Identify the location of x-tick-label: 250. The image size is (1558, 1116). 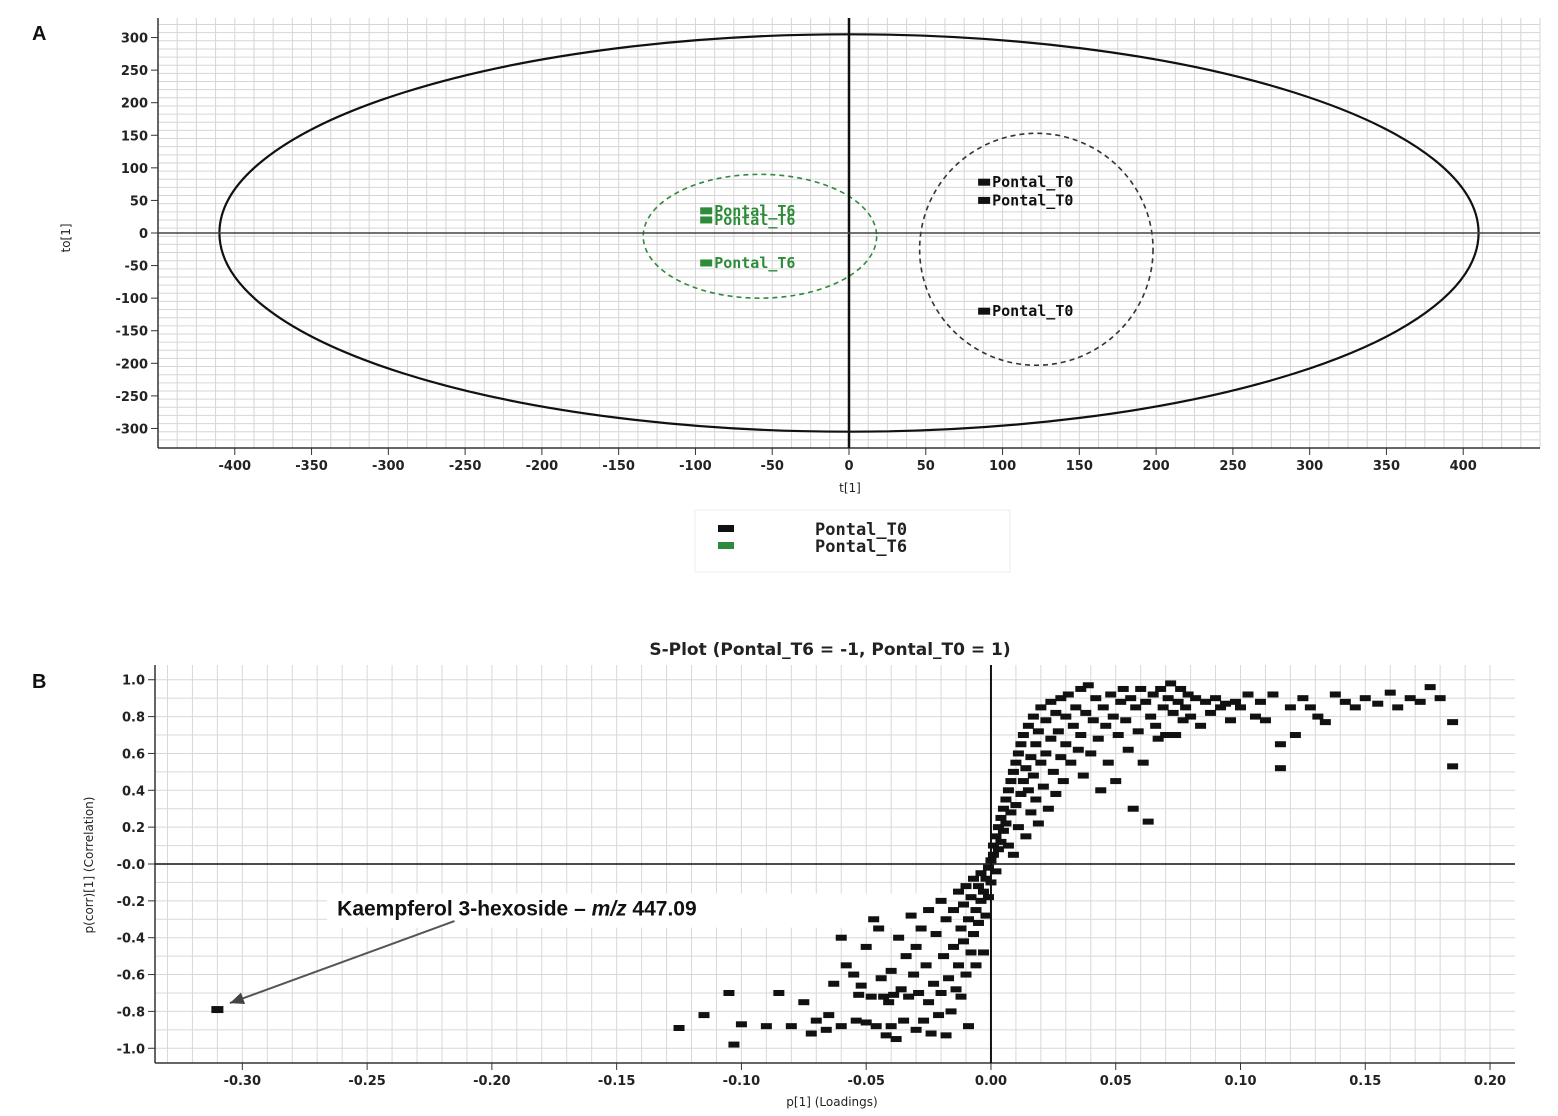
(1232, 466).